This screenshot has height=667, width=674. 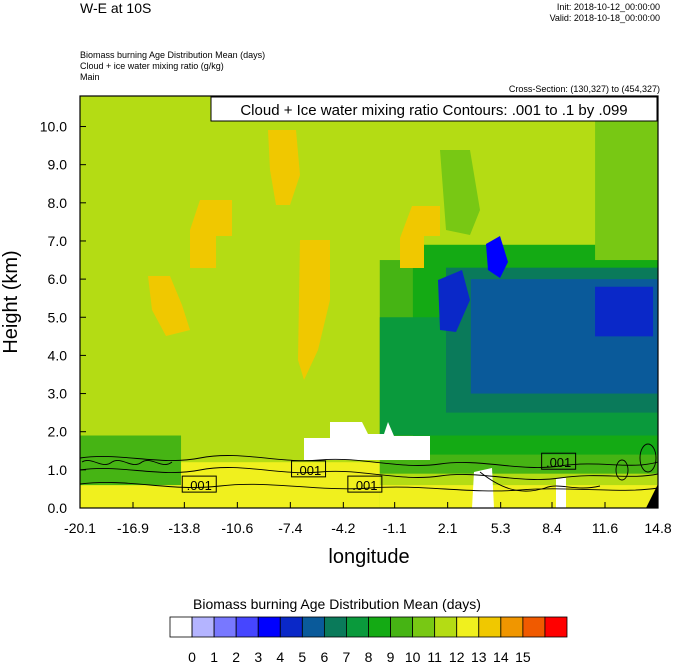 I want to click on y-tick-label: 8.0, so click(x=58, y=203).